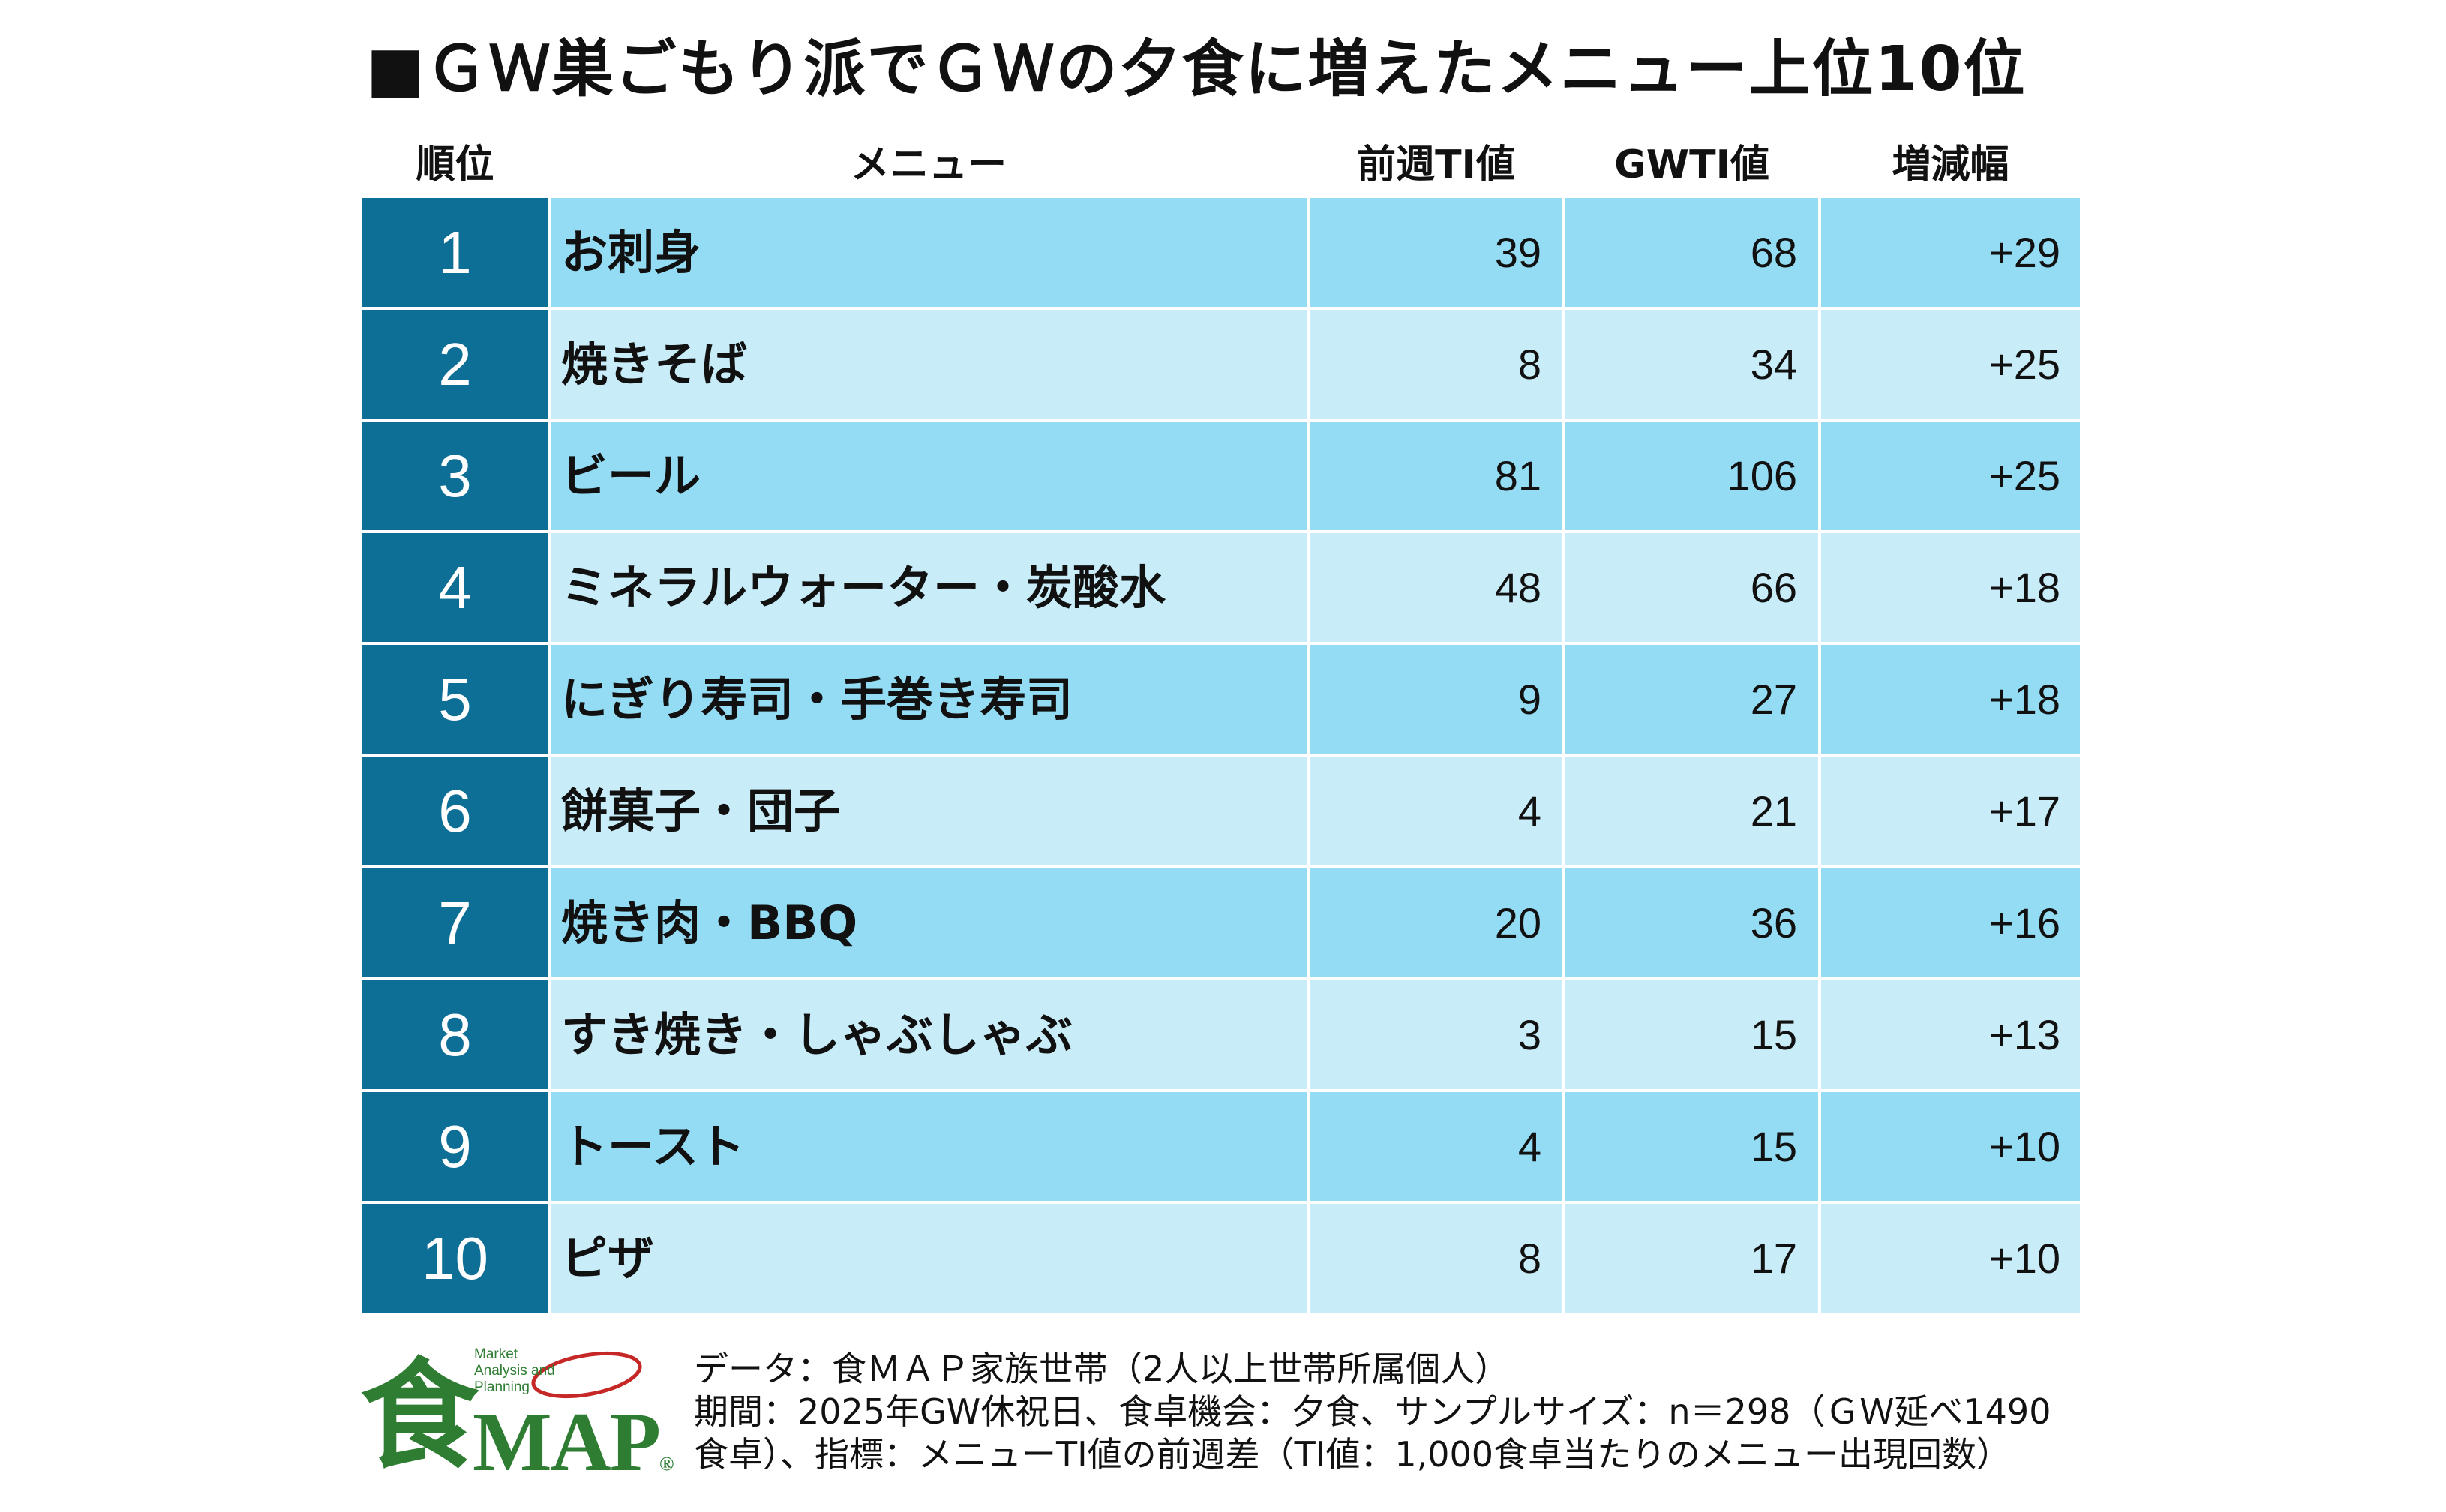 The height and width of the screenshot is (1512, 2446). I want to click on logo-map-text: MAP, so click(567, 1442).